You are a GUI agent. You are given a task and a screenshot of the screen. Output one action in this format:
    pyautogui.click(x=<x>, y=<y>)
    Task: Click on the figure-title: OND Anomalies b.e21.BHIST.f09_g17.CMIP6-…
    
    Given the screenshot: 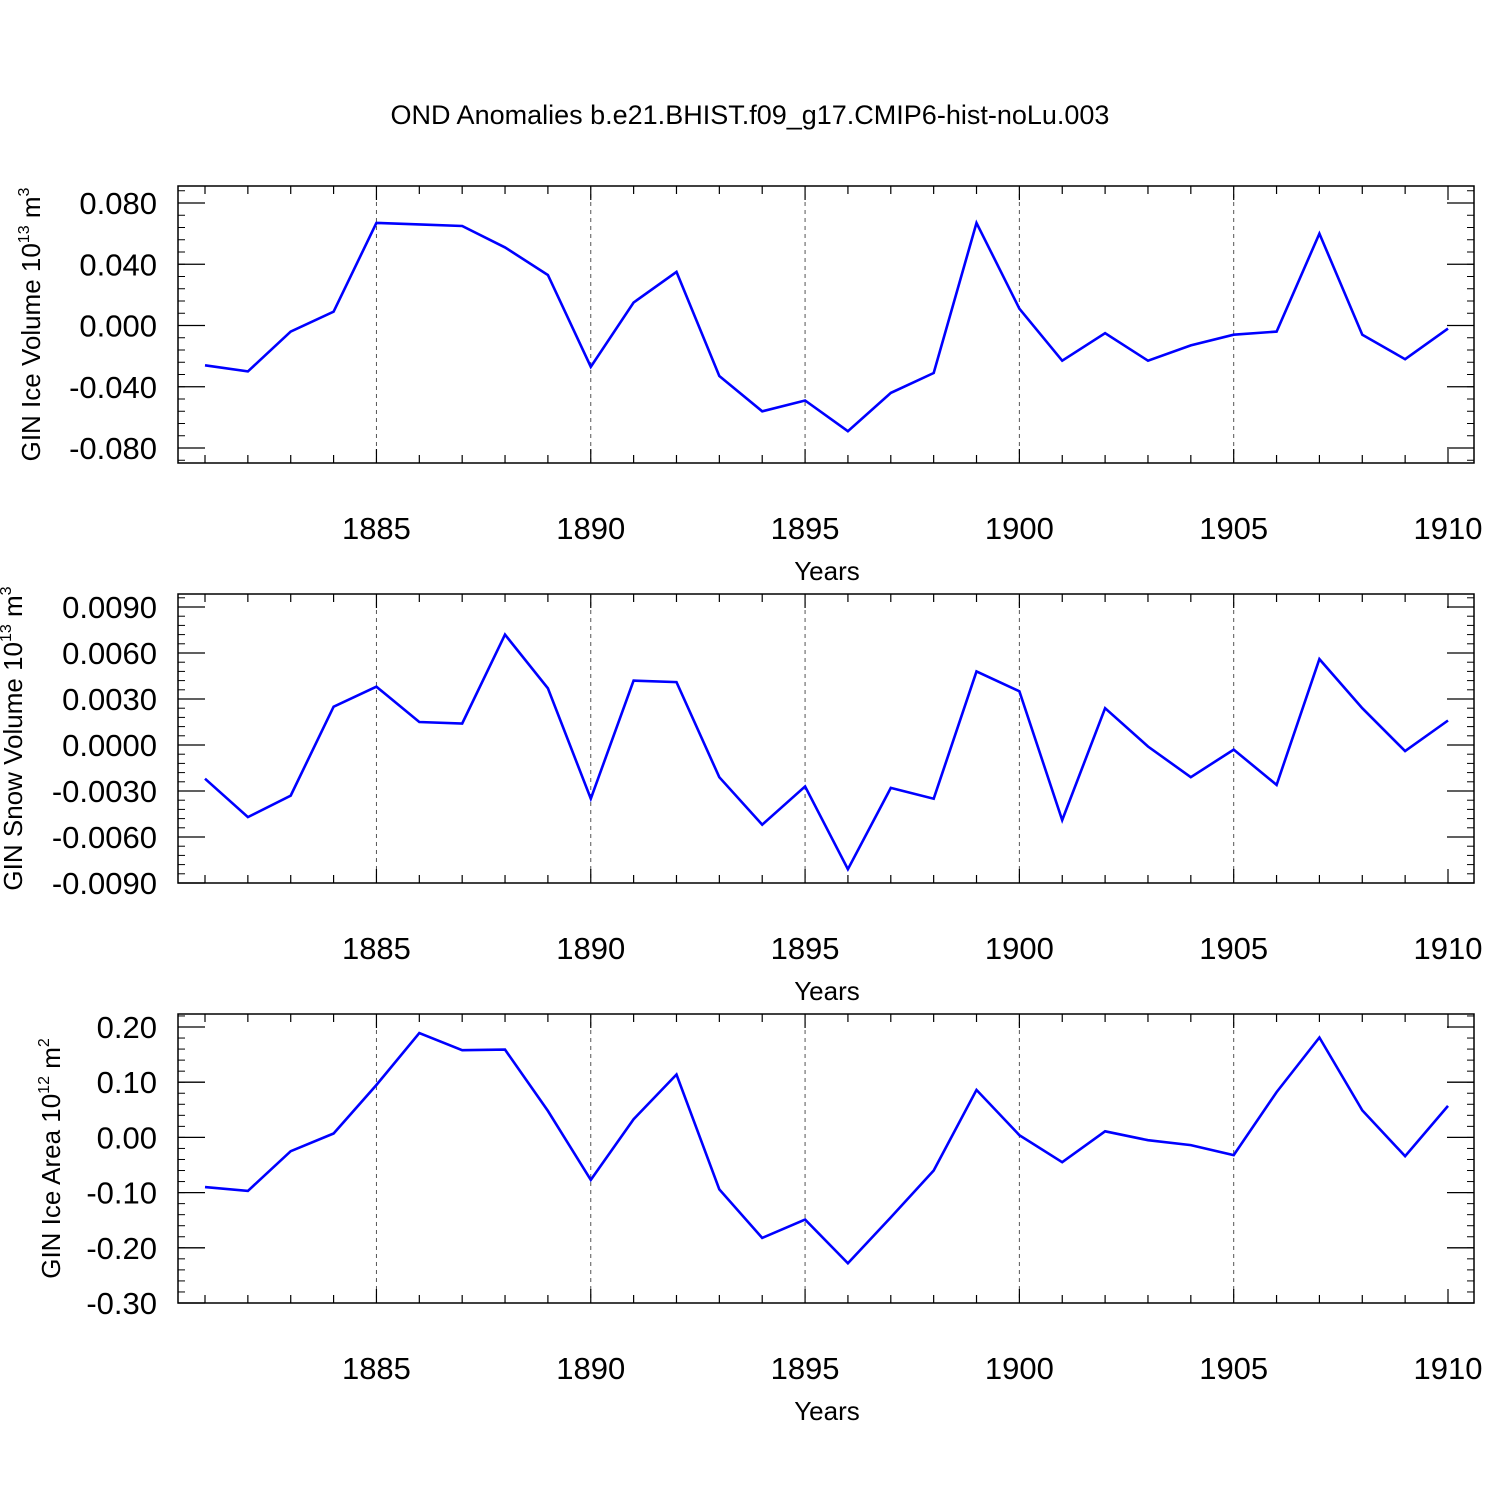 What is the action you would take?
    pyautogui.click(x=750, y=115)
    